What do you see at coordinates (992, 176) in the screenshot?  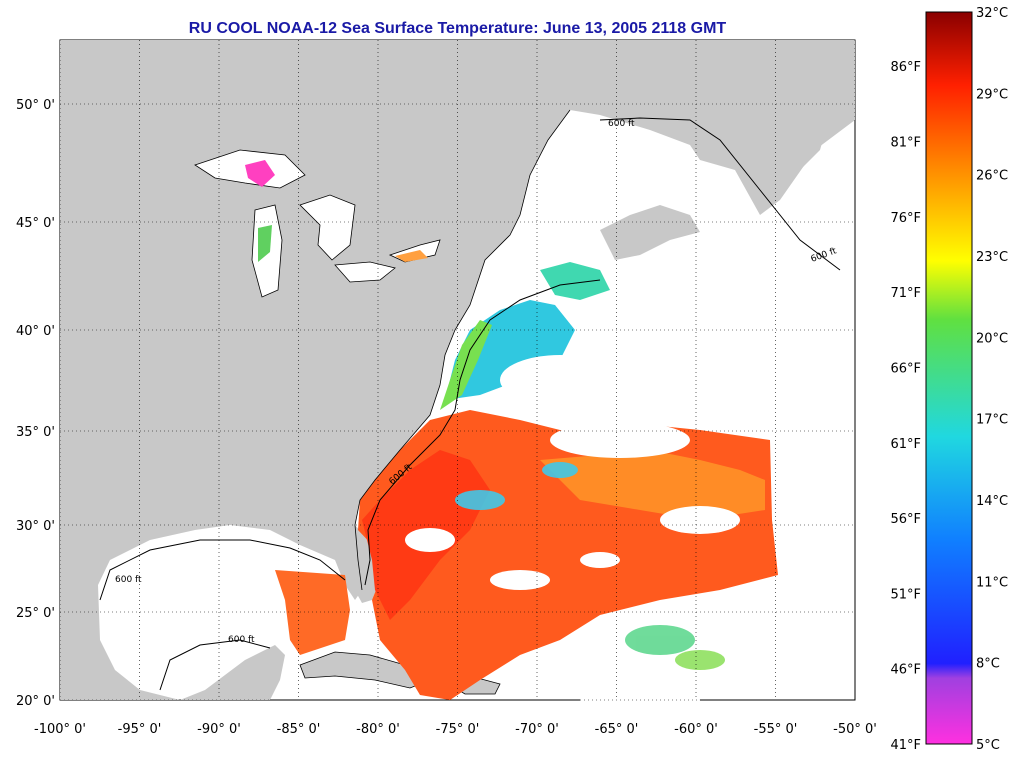 I see `colorbar-celsius-label: 26°C` at bounding box center [992, 176].